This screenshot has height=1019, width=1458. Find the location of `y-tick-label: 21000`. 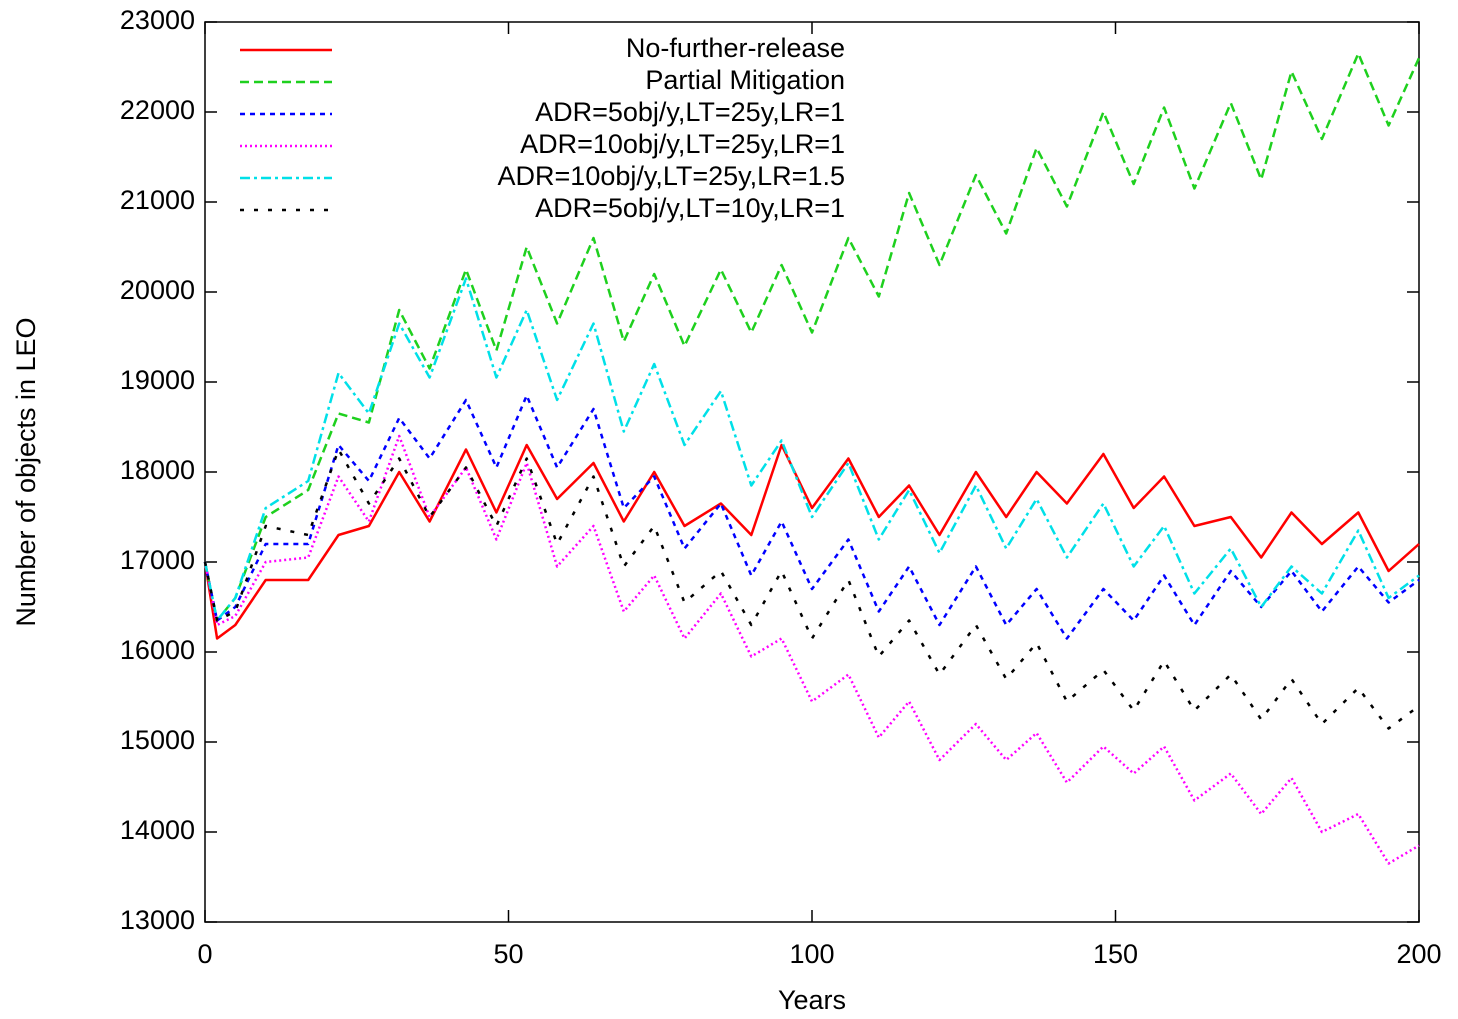

y-tick-label: 21000 is located at coordinates (157, 200).